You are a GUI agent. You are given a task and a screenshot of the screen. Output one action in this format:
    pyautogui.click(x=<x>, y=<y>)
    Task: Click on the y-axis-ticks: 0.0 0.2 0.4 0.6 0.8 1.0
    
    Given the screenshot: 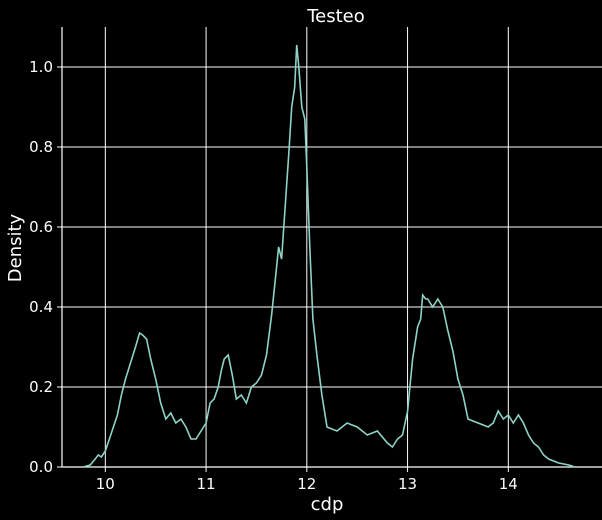 What is the action you would take?
    pyautogui.click(x=45, y=267)
    